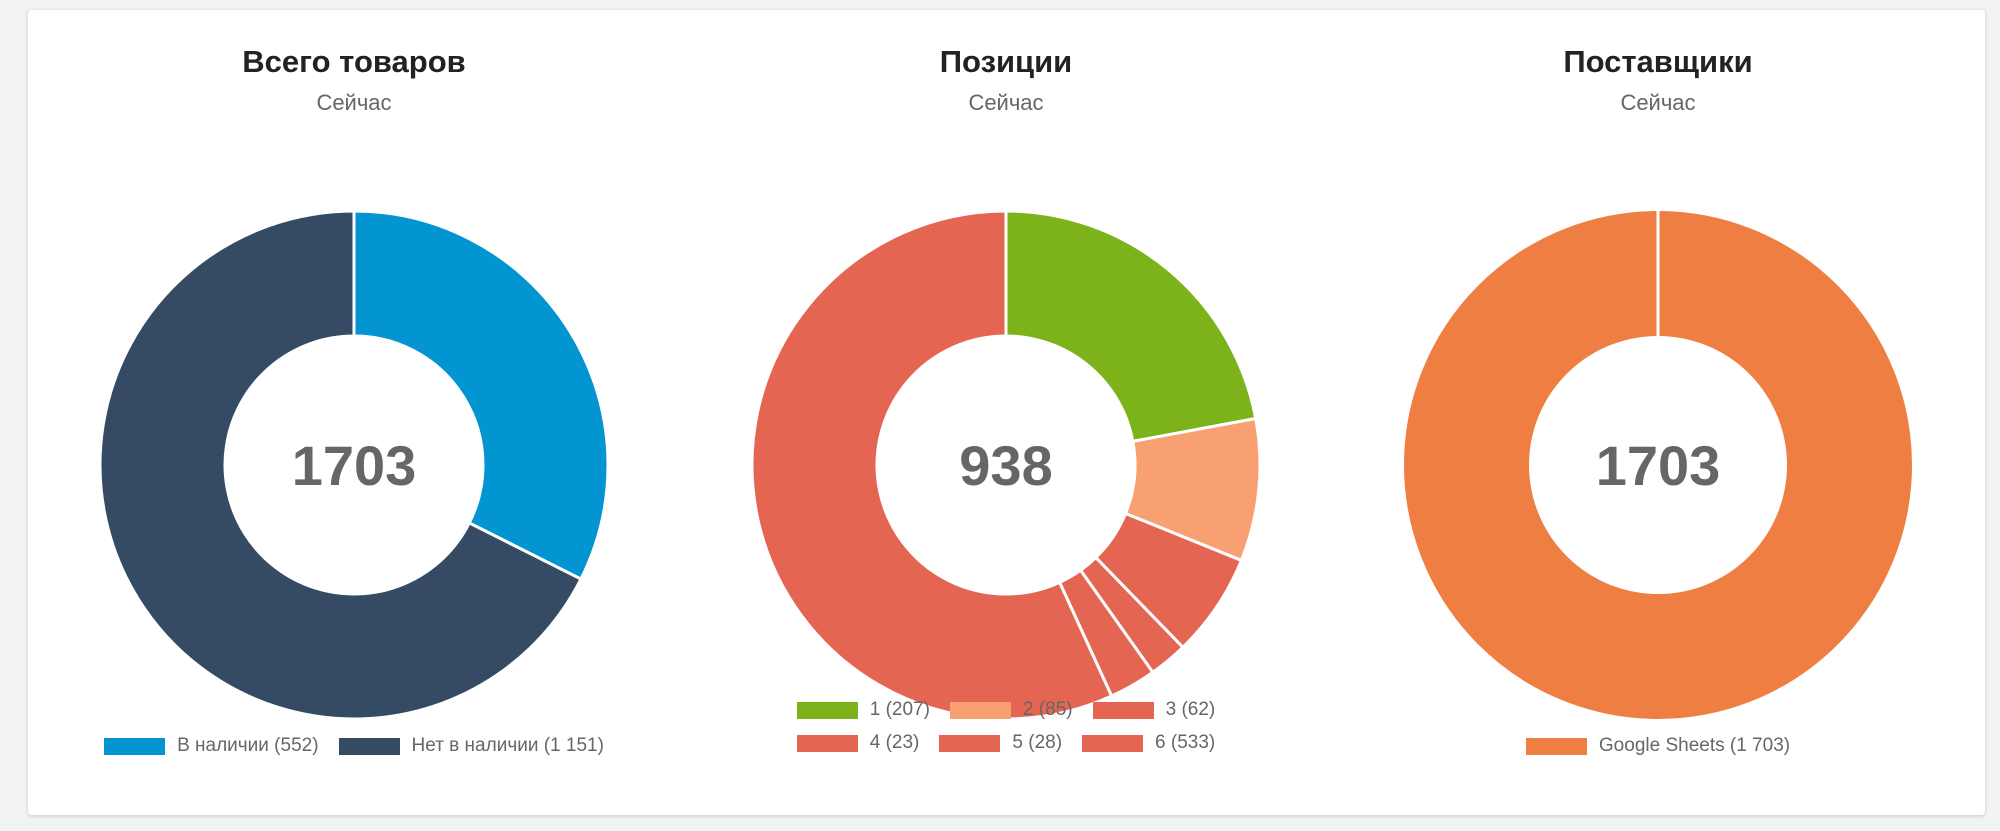  I want to click on legend-label: 4 (23), so click(894, 742).